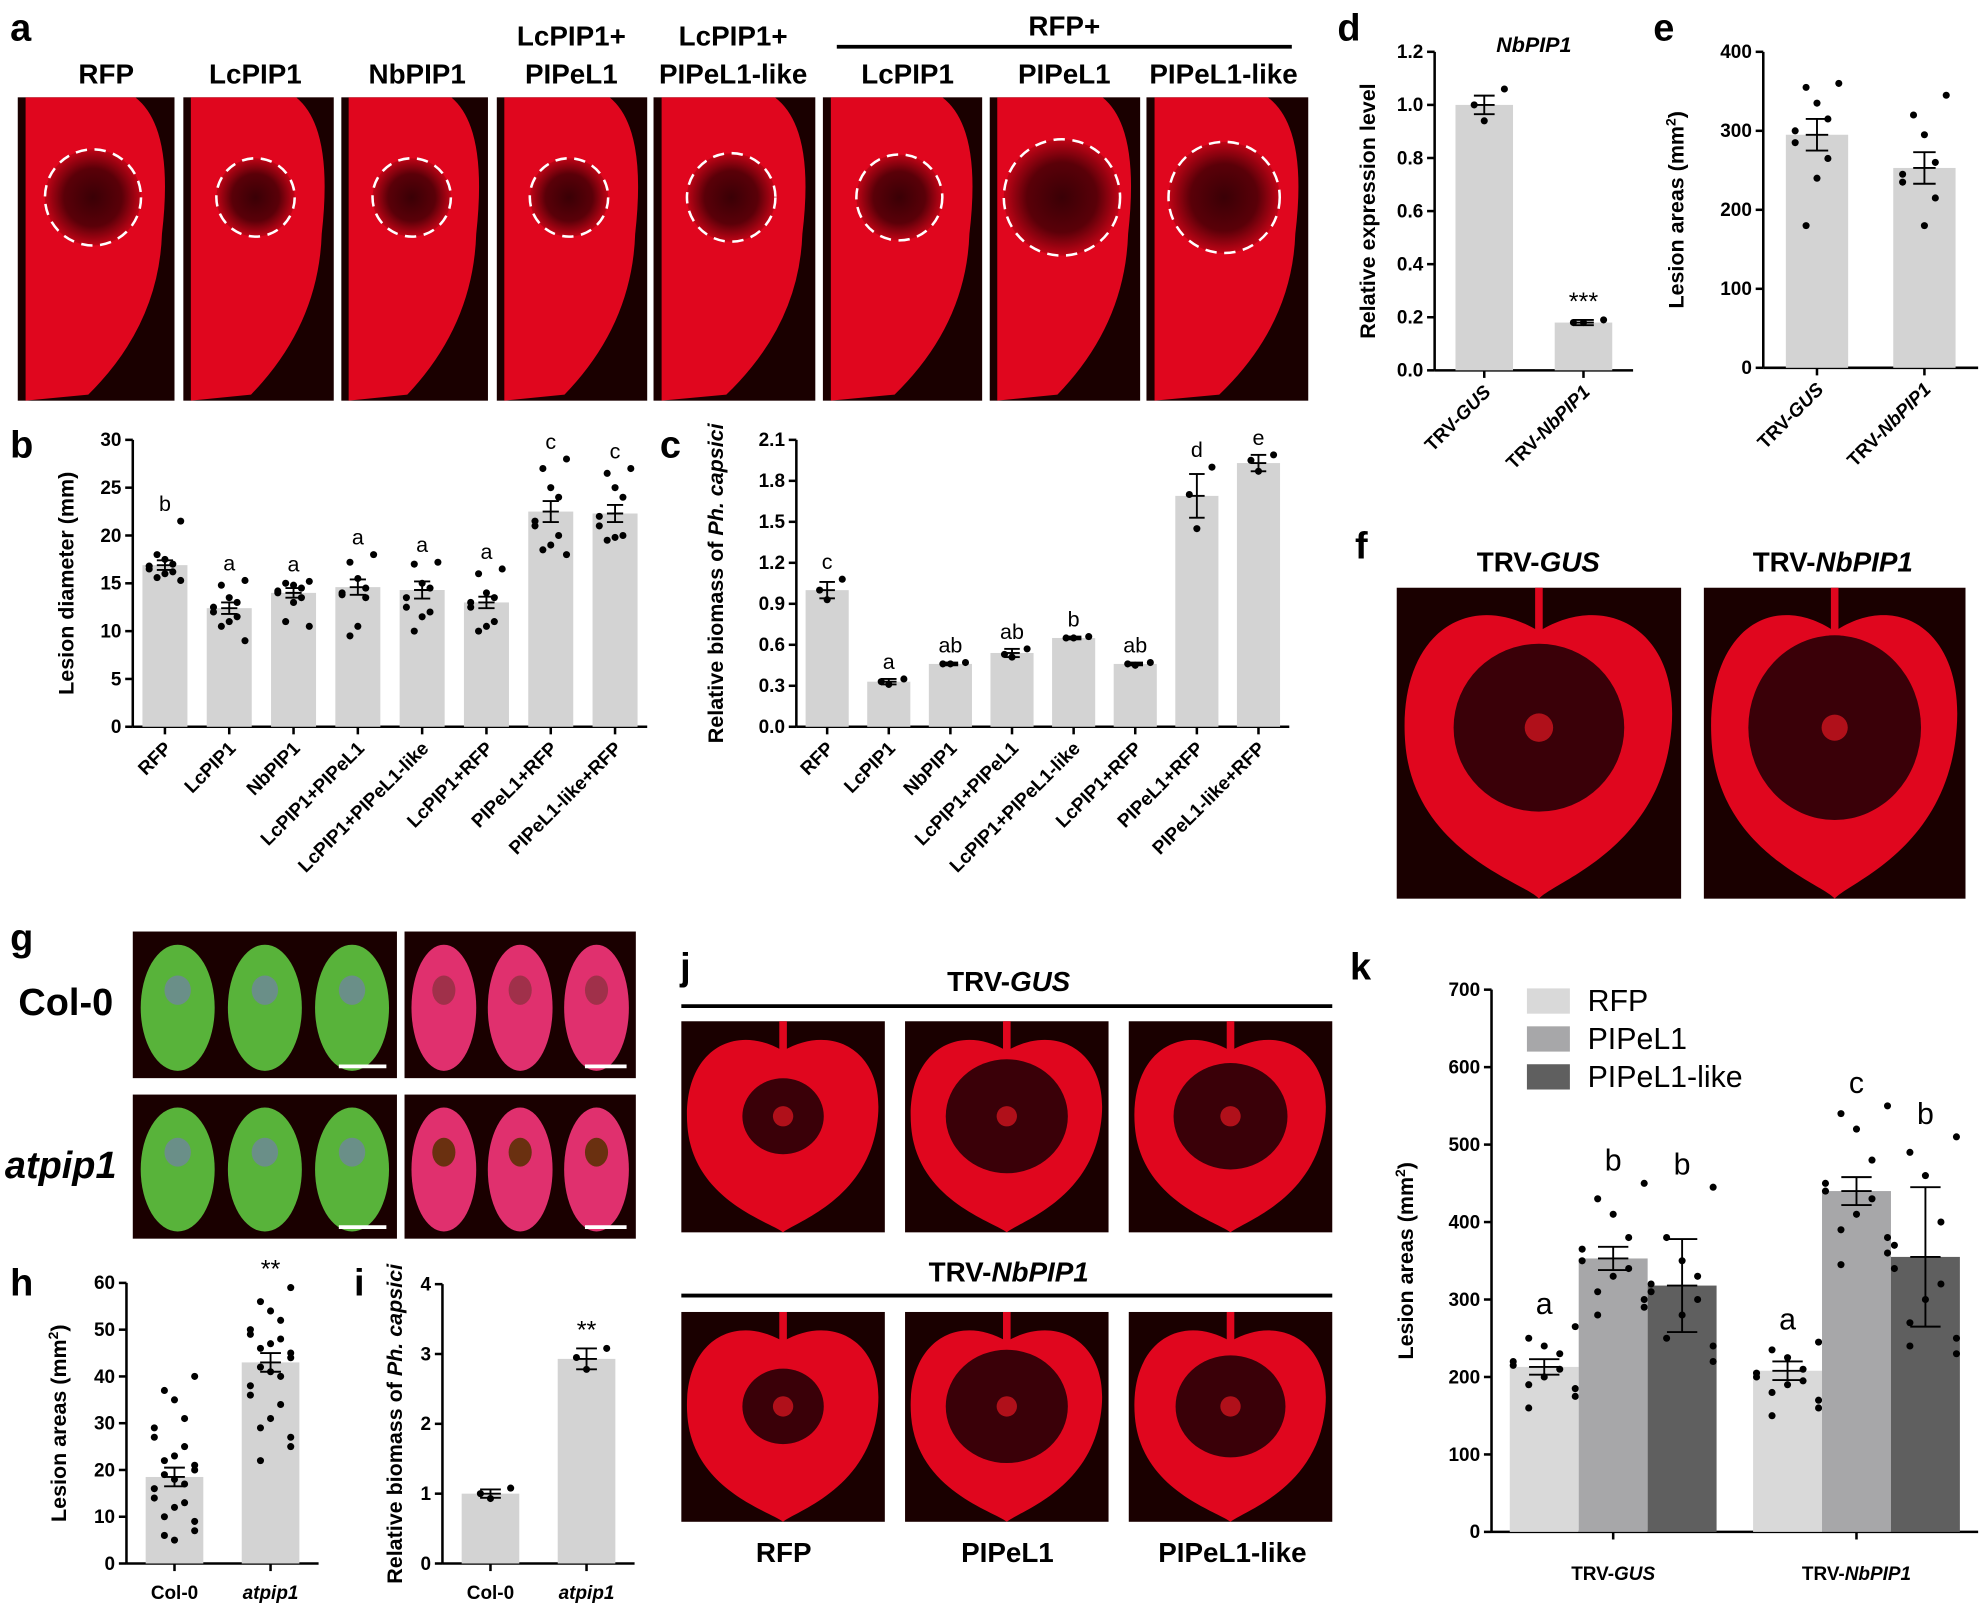  What do you see at coordinates (65, 1003) in the screenshot?
I see `row-label: Col-0` at bounding box center [65, 1003].